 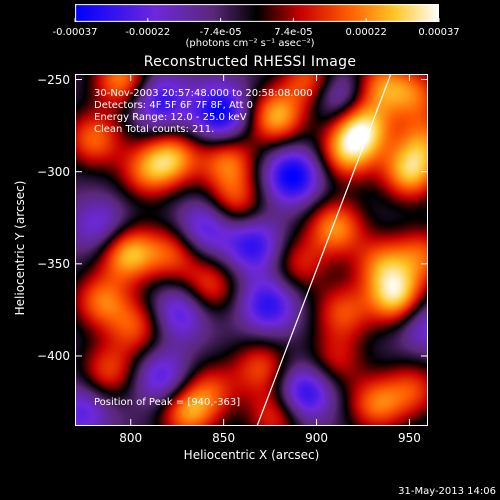 What do you see at coordinates (167, 402) in the screenshot?
I see `peak-position-label: Position of Peak = [940,-363]` at bounding box center [167, 402].